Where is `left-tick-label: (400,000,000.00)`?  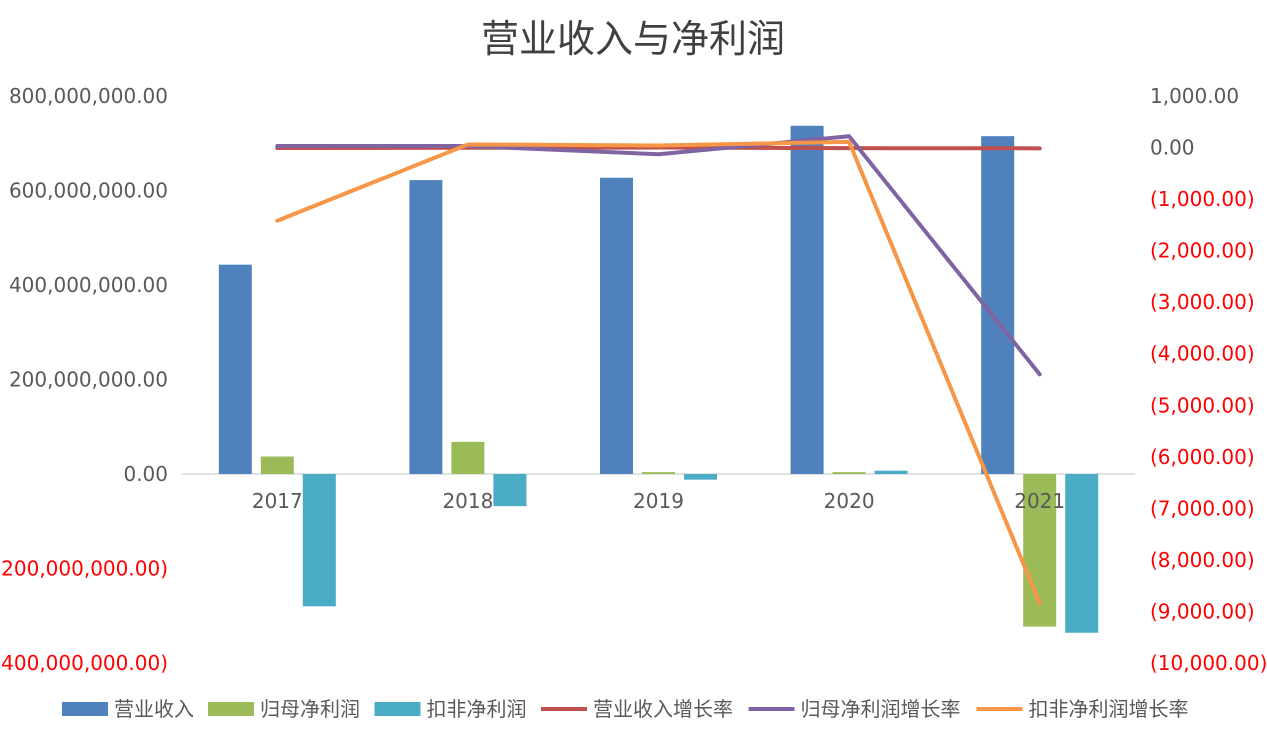
left-tick-label: (400,000,000.00) is located at coordinates (84, 663).